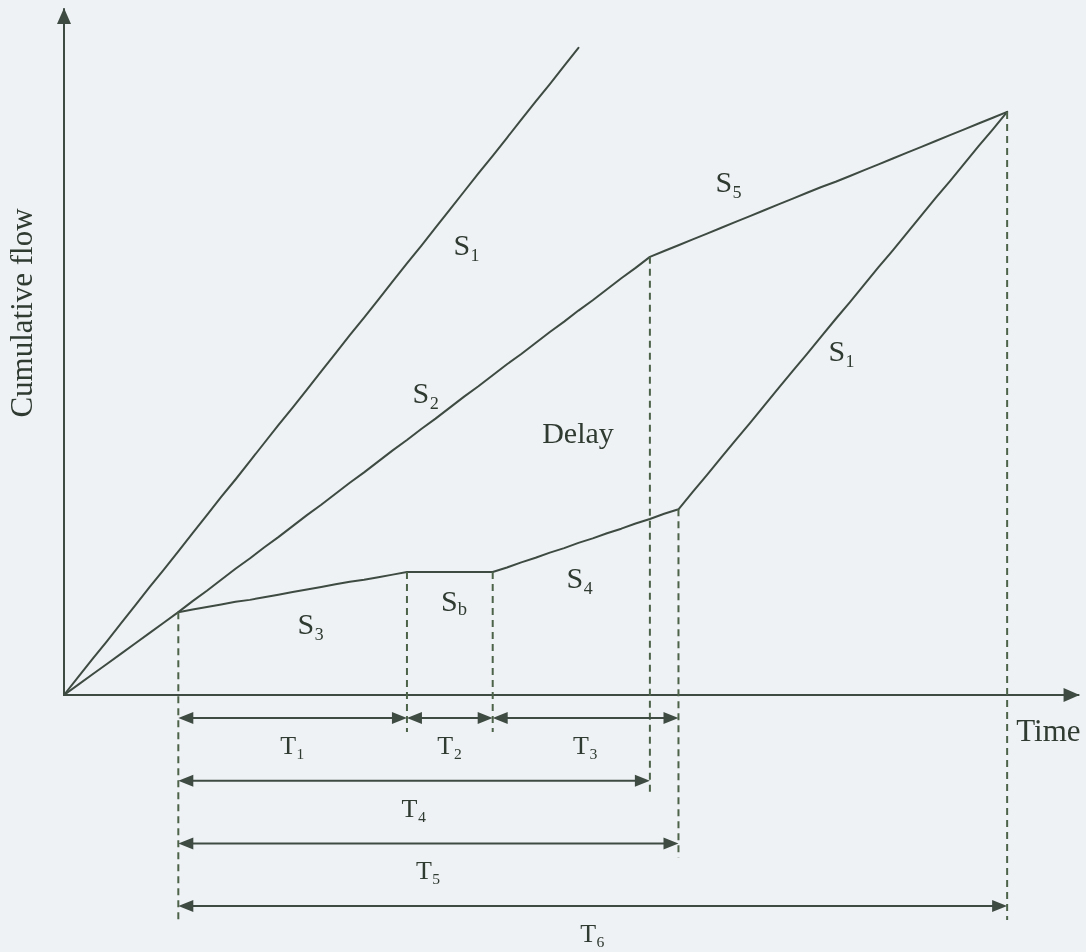 Image resolution: width=1086 pixels, height=952 pixels. Describe the element at coordinates (21, 313) in the screenshot. I see `y-axis-title: Cumulative flow` at that location.